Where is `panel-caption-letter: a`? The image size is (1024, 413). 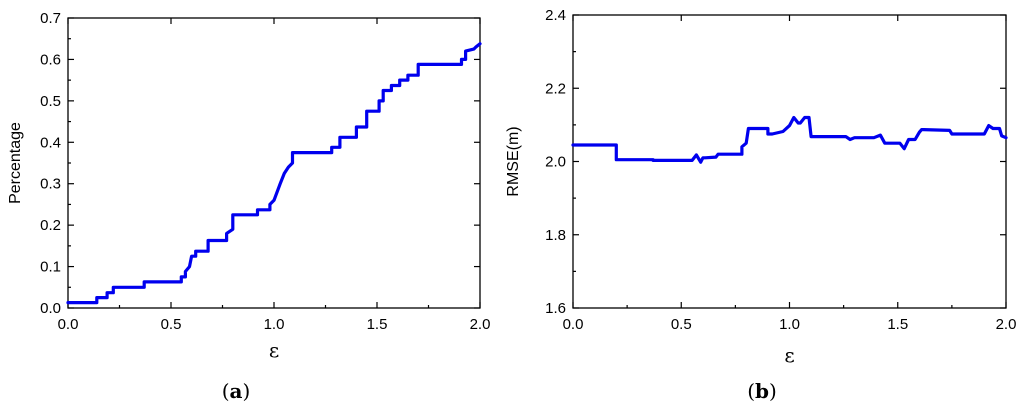 panel-caption-letter: a is located at coordinates (236, 391).